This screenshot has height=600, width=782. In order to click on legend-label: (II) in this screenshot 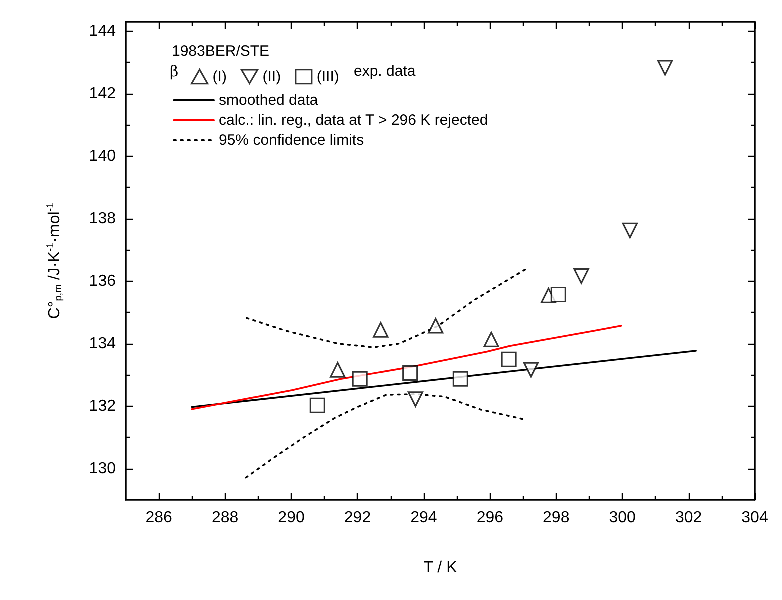, I will do `click(272, 77)`.